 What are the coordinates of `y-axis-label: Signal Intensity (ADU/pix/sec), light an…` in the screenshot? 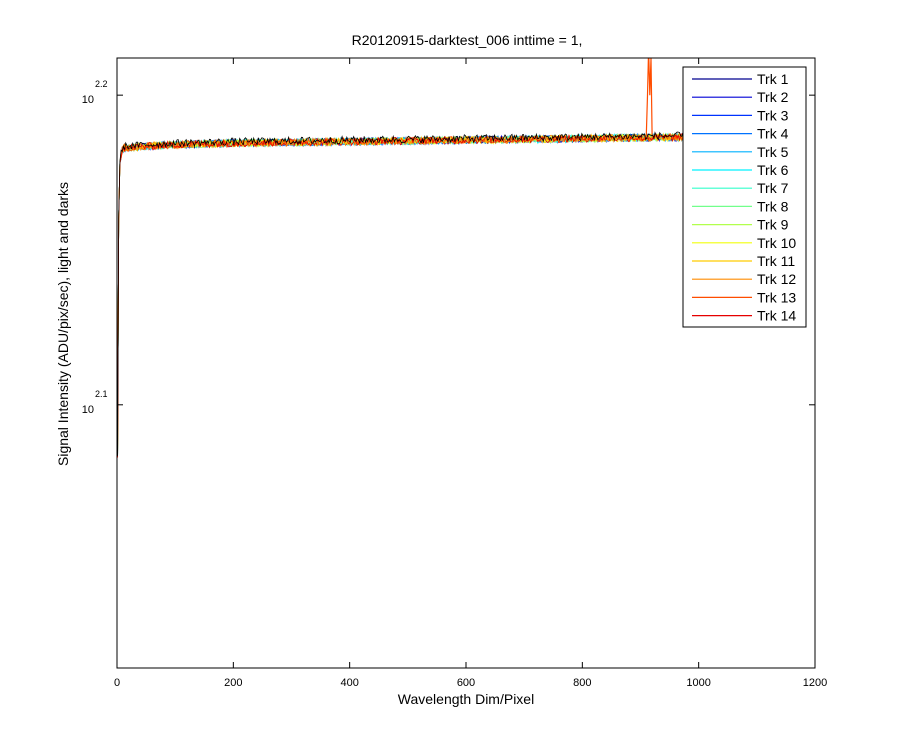 It's located at (63, 324).